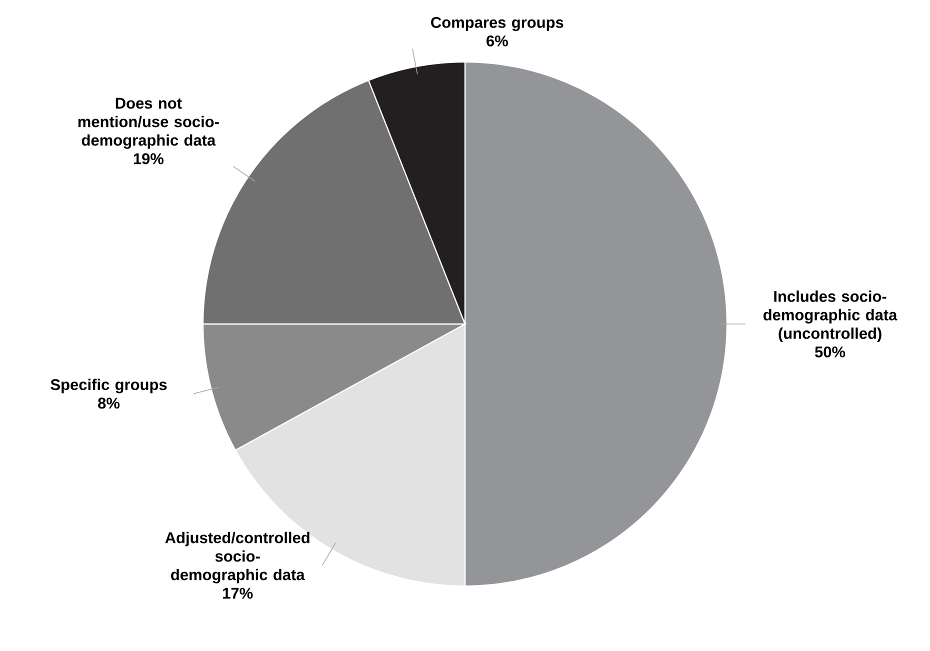 This screenshot has width=930, height=651. What do you see at coordinates (830, 352) in the screenshot?
I see `data-label: 50%` at bounding box center [830, 352].